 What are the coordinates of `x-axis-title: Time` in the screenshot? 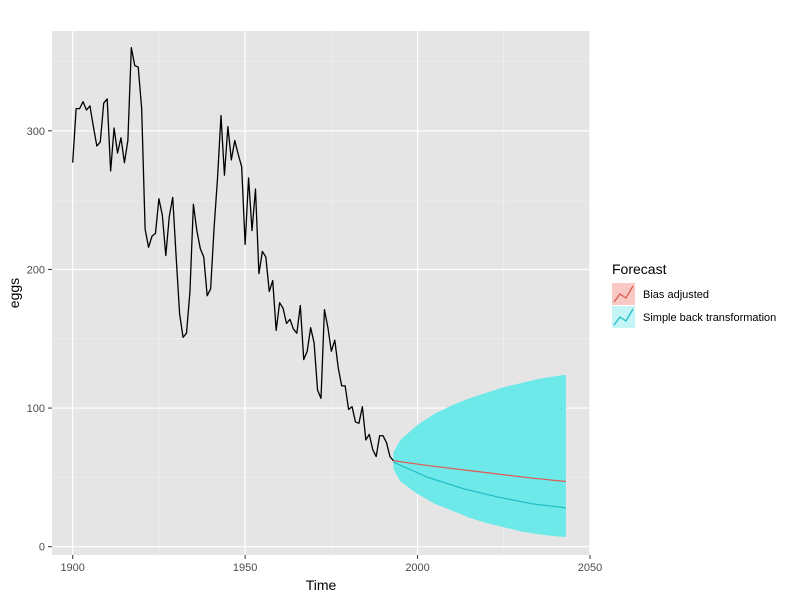 It's located at (321, 585).